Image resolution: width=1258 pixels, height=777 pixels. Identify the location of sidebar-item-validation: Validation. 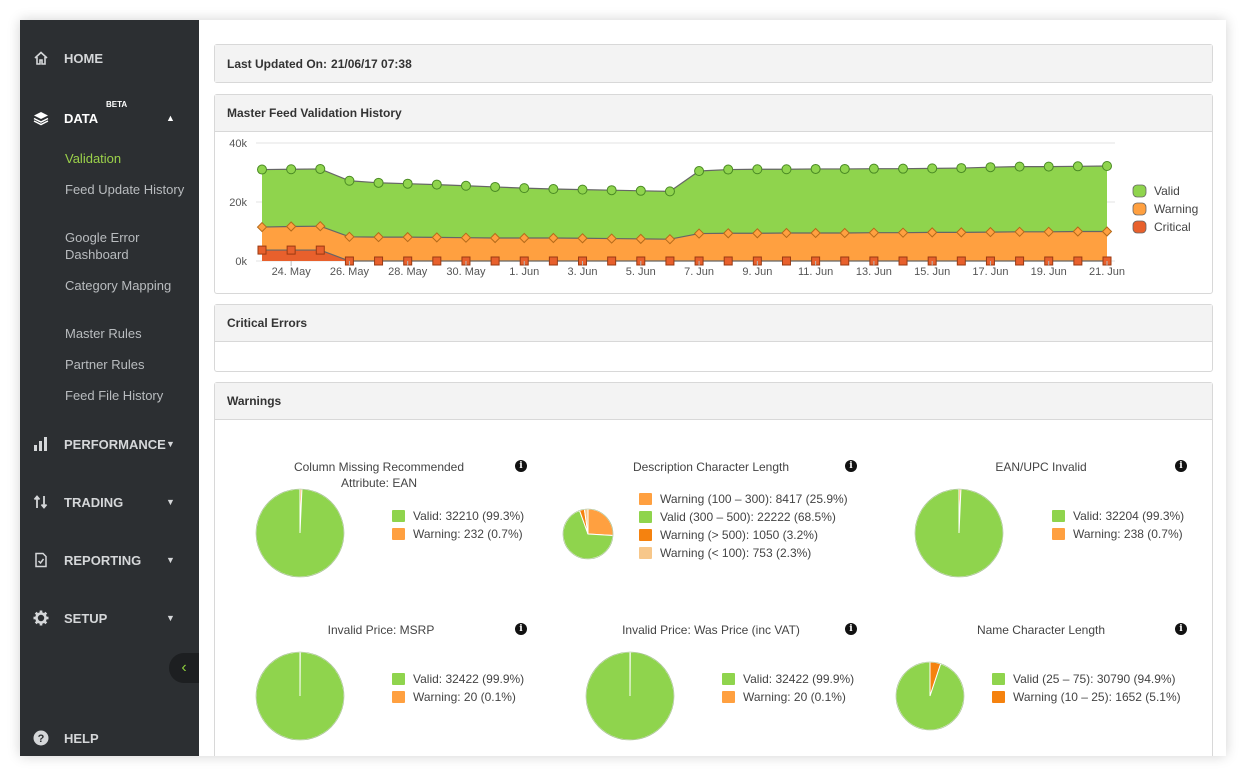
(93, 158).